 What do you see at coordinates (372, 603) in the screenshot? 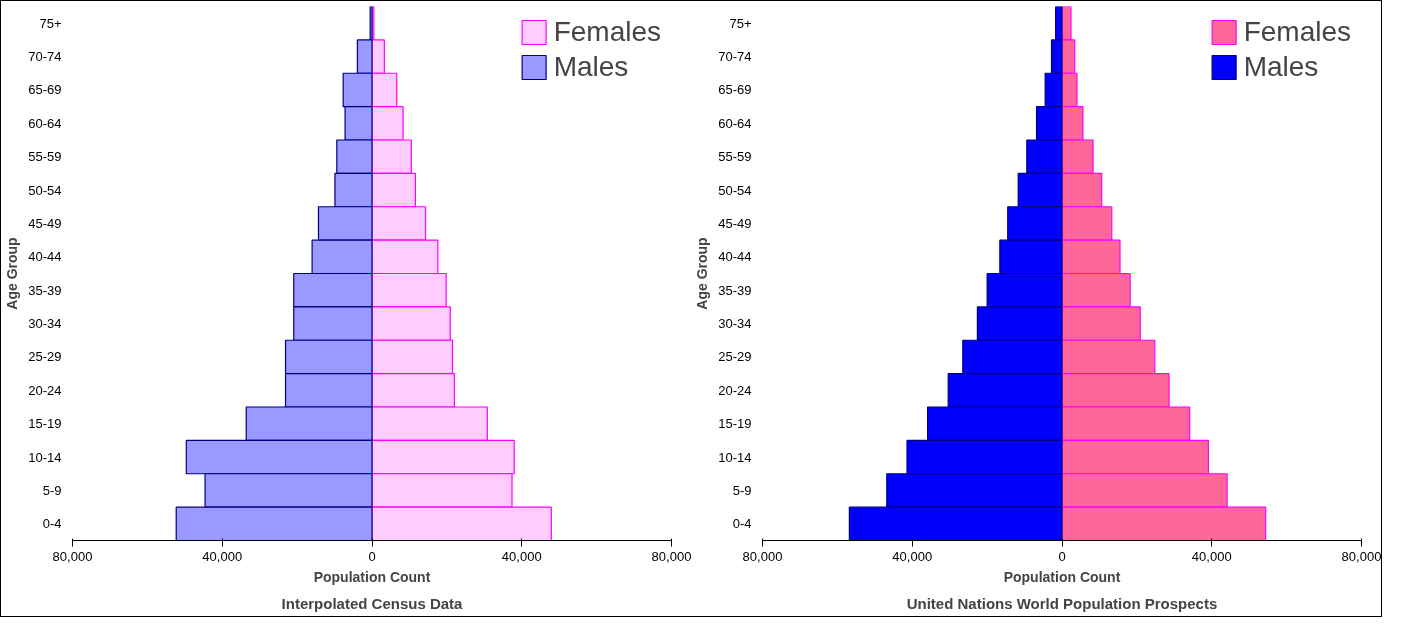
I see `text: Interpolated Census Data` at bounding box center [372, 603].